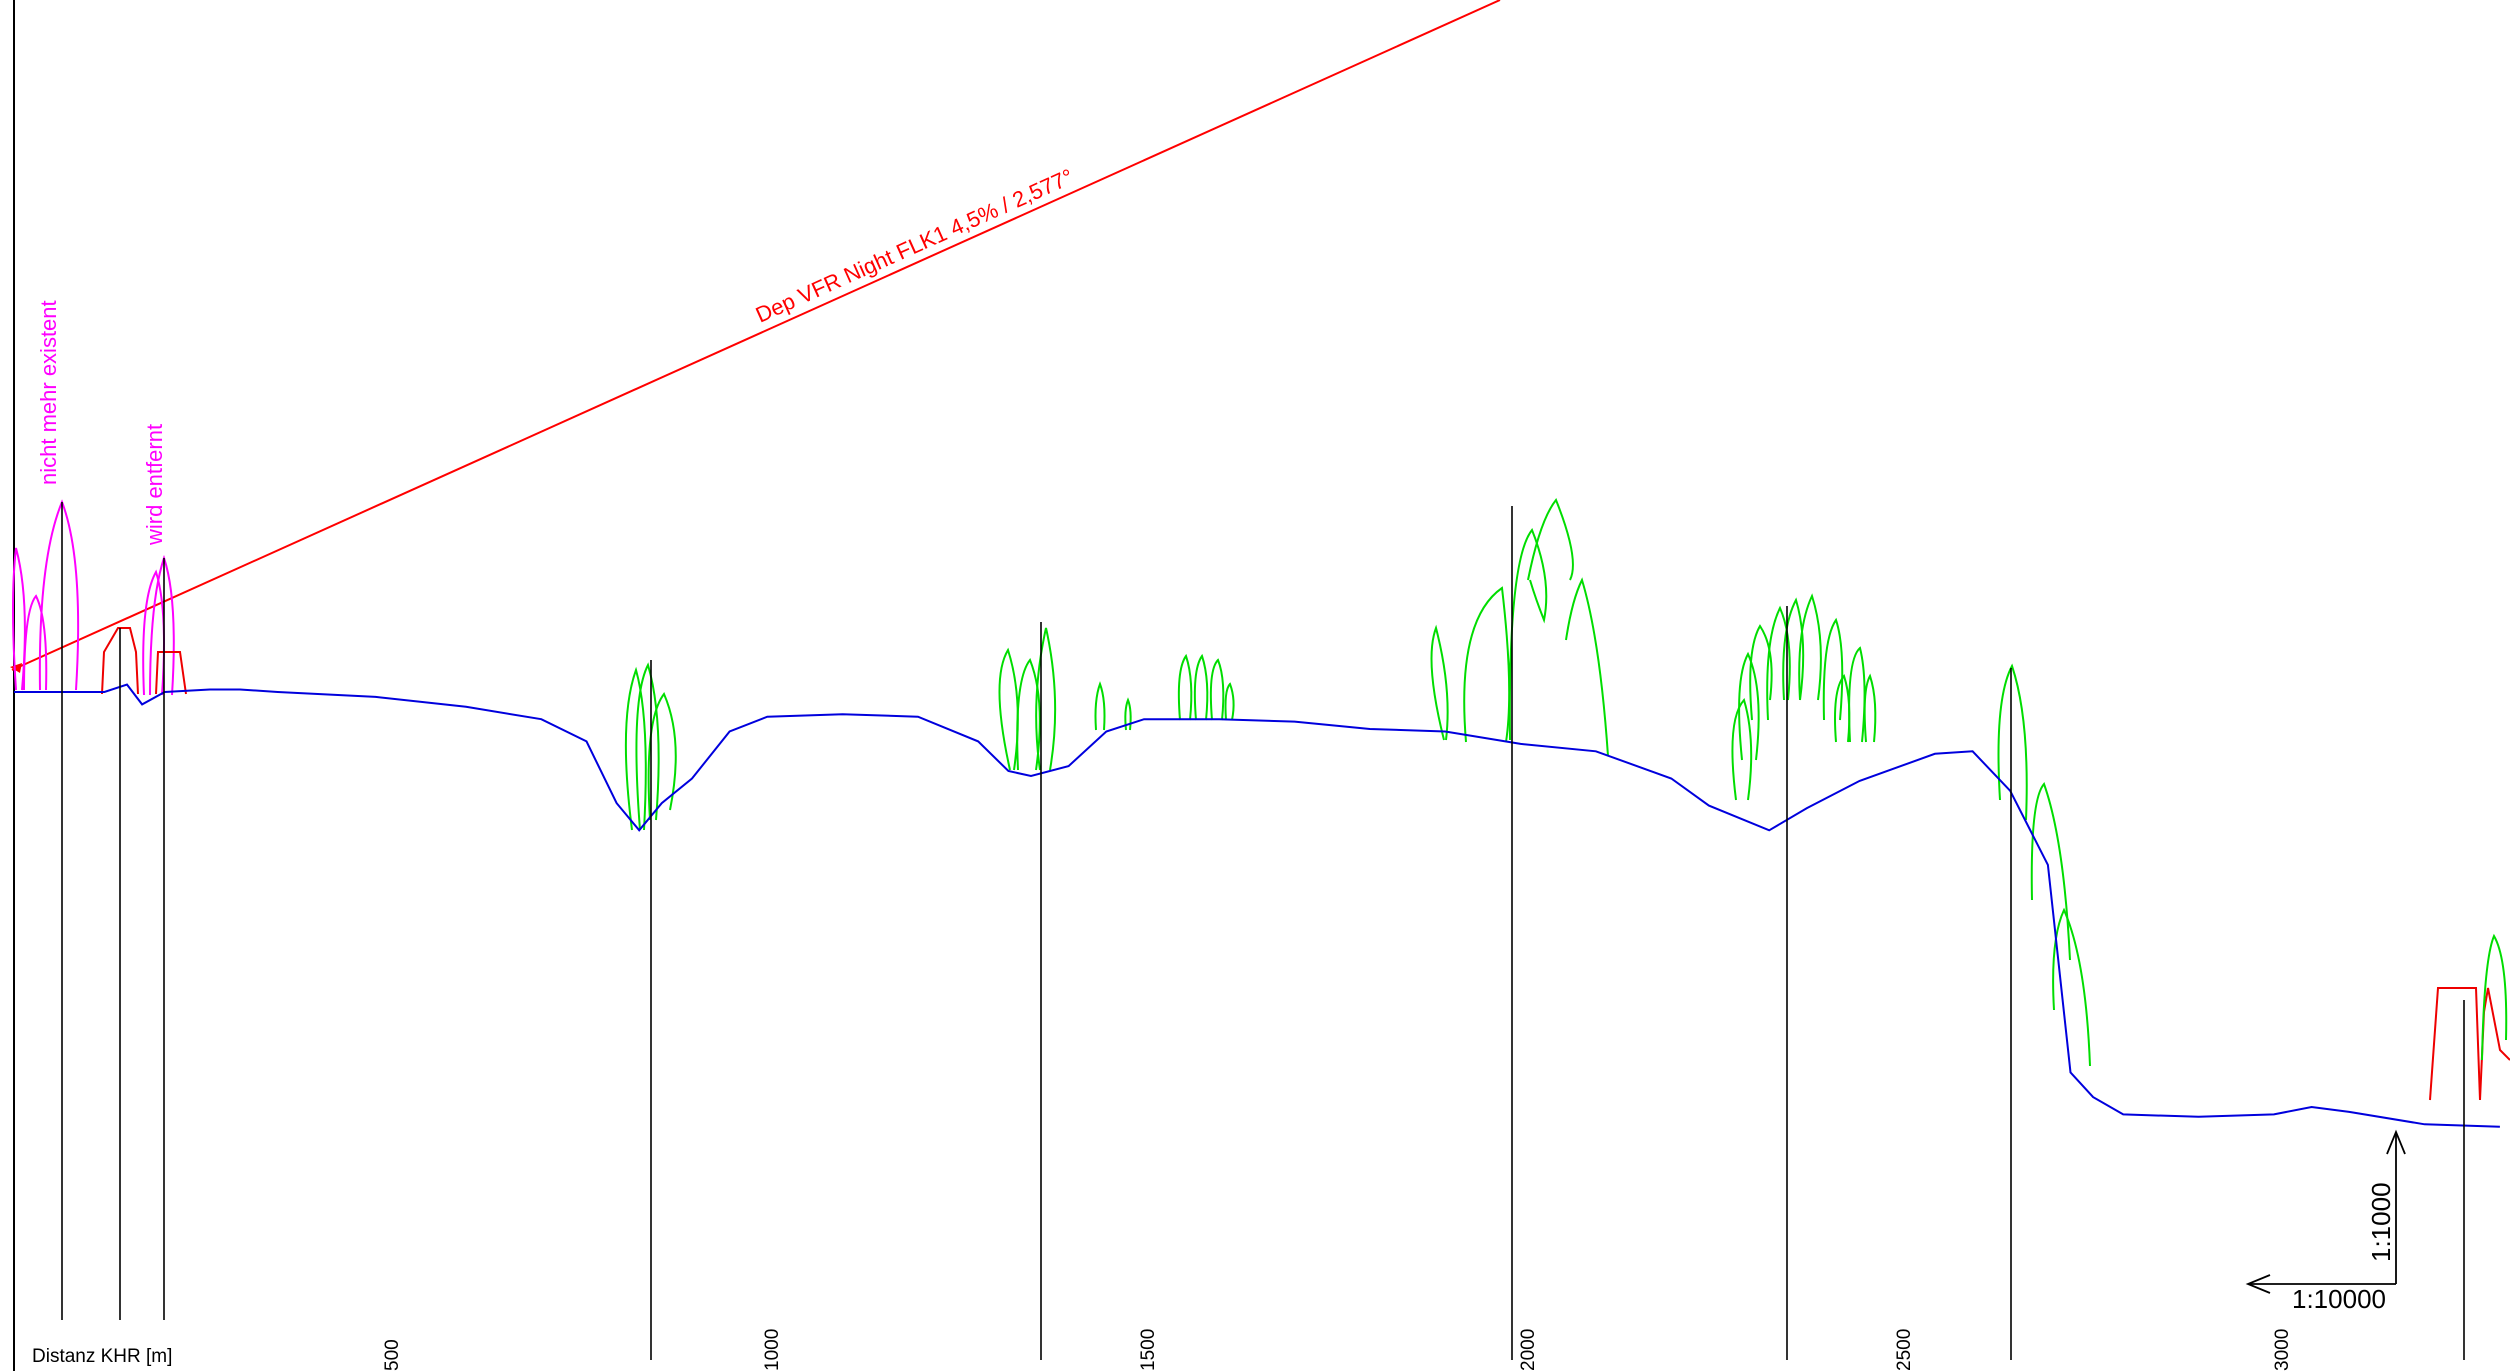  What do you see at coordinates (1528, 1350) in the screenshot?
I see `x-tick-label: 2000` at bounding box center [1528, 1350].